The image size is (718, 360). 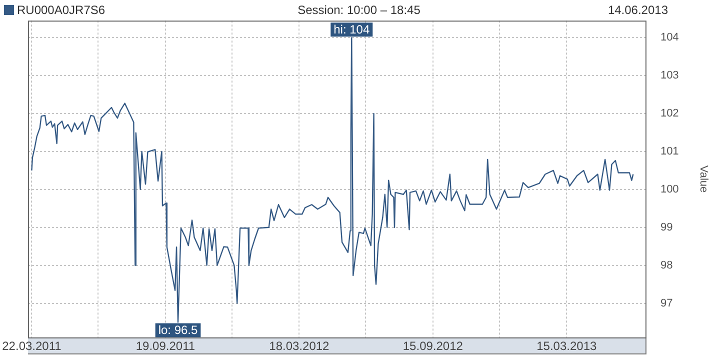 What do you see at coordinates (567, 345) in the screenshot?
I see `x-tick-label: 15.03.2013` at bounding box center [567, 345].